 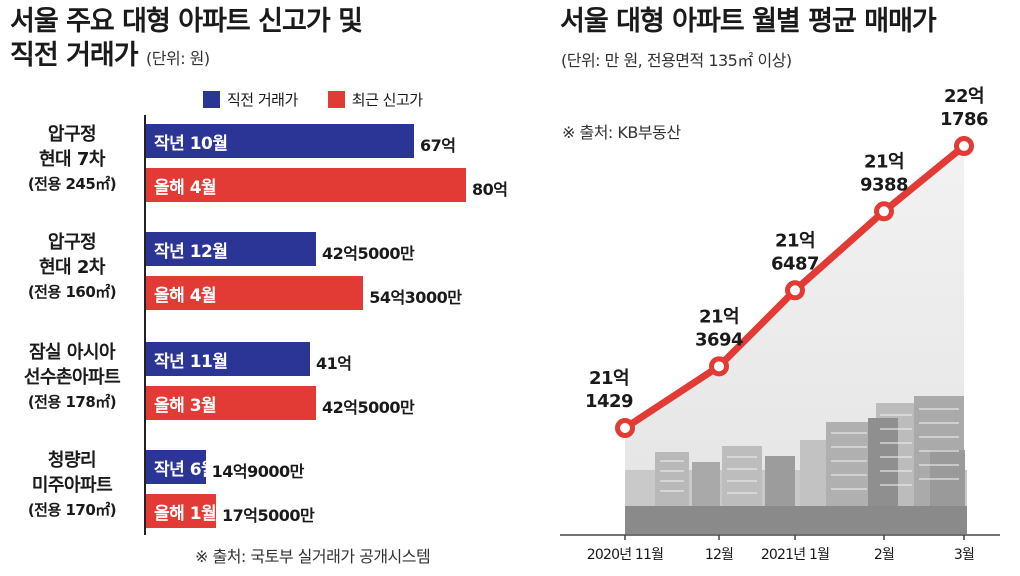 What do you see at coordinates (676, 60) in the screenshot?
I see `right-subtitle: (단위: 만 원, 전용면적 135㎡ 이상)` at bounding box center [676, 60].